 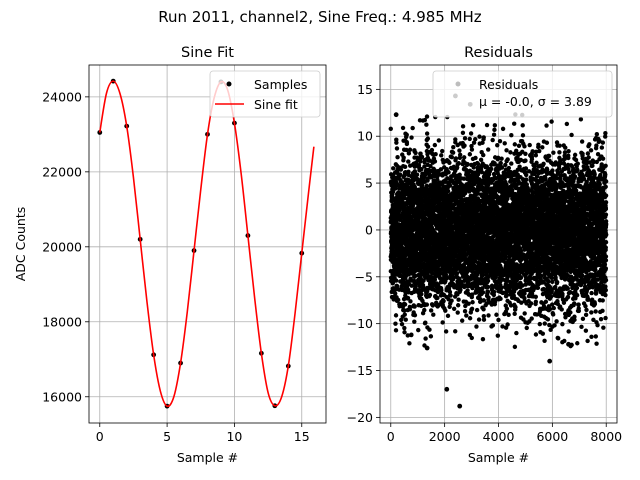 I want to click on sine-fit-ytick-label: 16000, so click(x=62, y=396).